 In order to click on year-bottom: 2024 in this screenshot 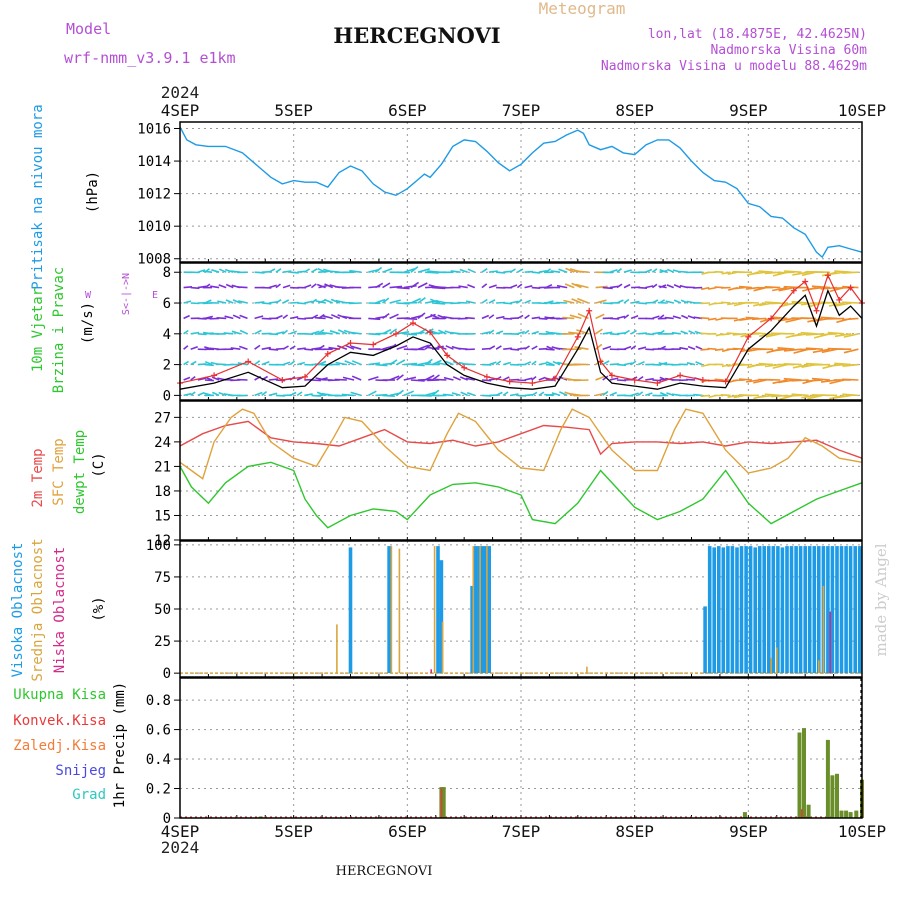, I will do `click(180, 847)`.